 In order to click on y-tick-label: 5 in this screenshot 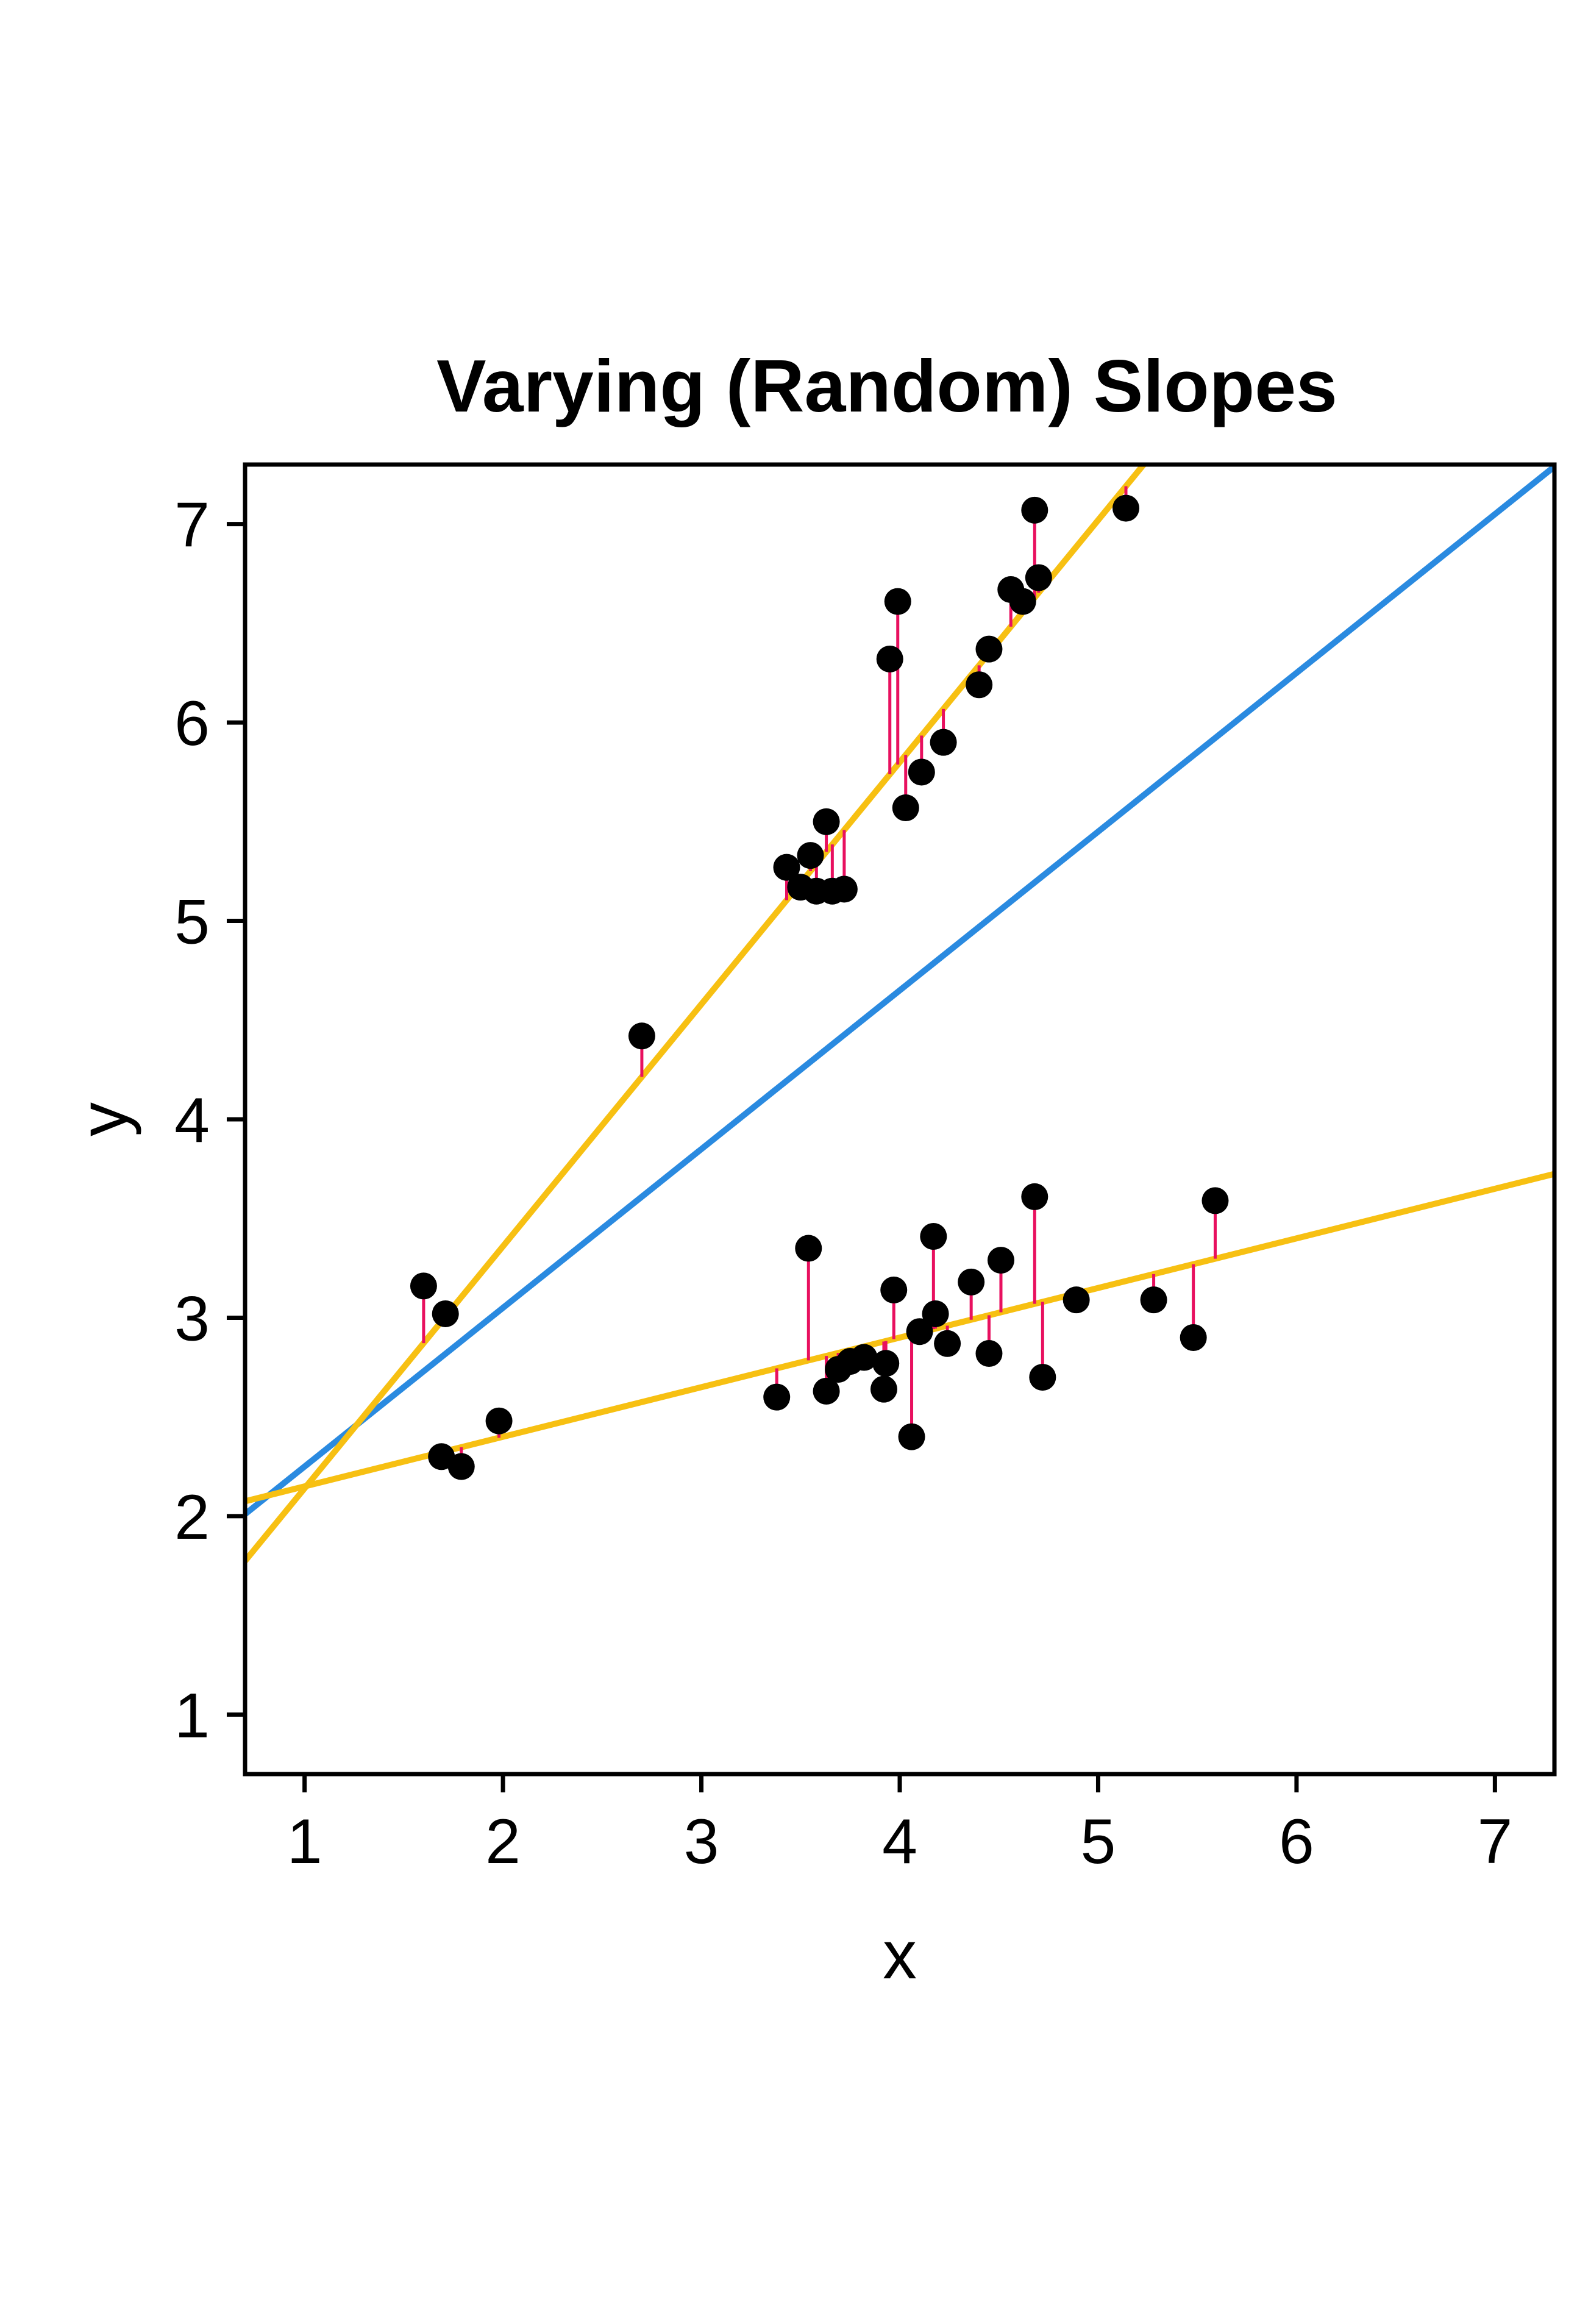, I will do `click(192, 922)`.